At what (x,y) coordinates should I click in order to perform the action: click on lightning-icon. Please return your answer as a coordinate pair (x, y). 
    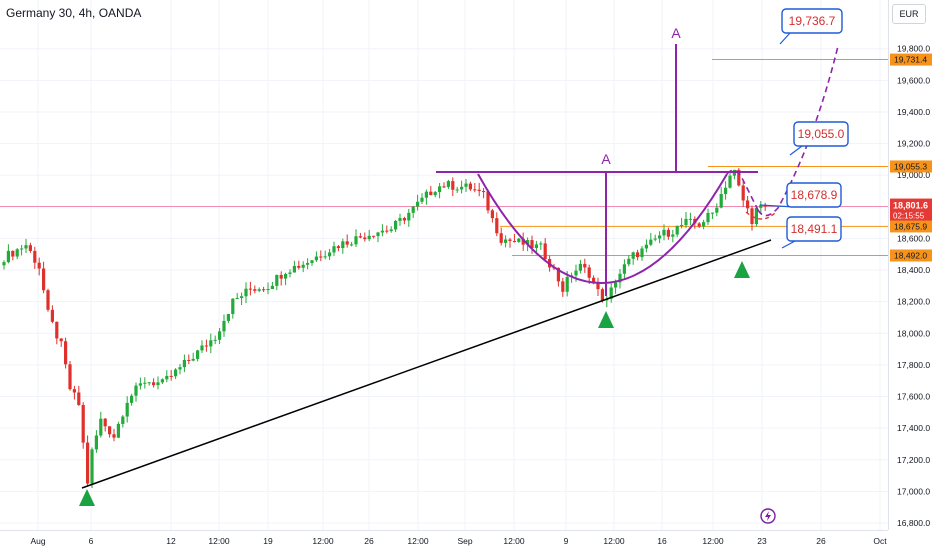
    Looking at the image, I should click on (768, 516).